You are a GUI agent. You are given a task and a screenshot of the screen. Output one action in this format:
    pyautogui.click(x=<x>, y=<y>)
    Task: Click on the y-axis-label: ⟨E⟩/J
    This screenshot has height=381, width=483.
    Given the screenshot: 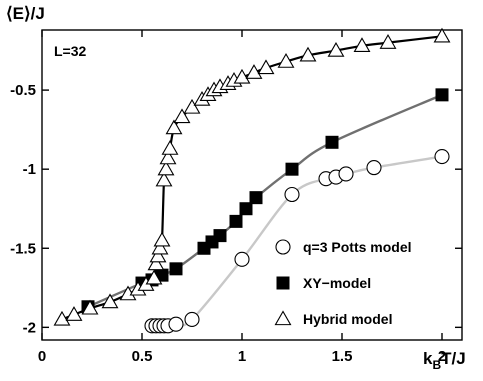 What is the action you would take?
    pyautogui.click(x=25, y=13)
    